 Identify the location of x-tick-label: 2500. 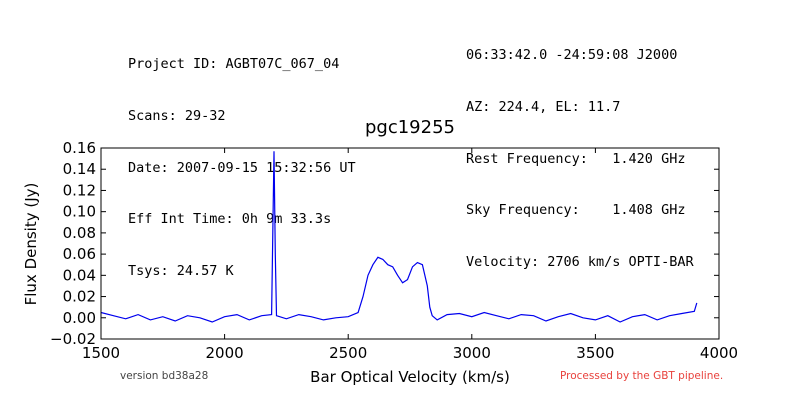
(348, 353).